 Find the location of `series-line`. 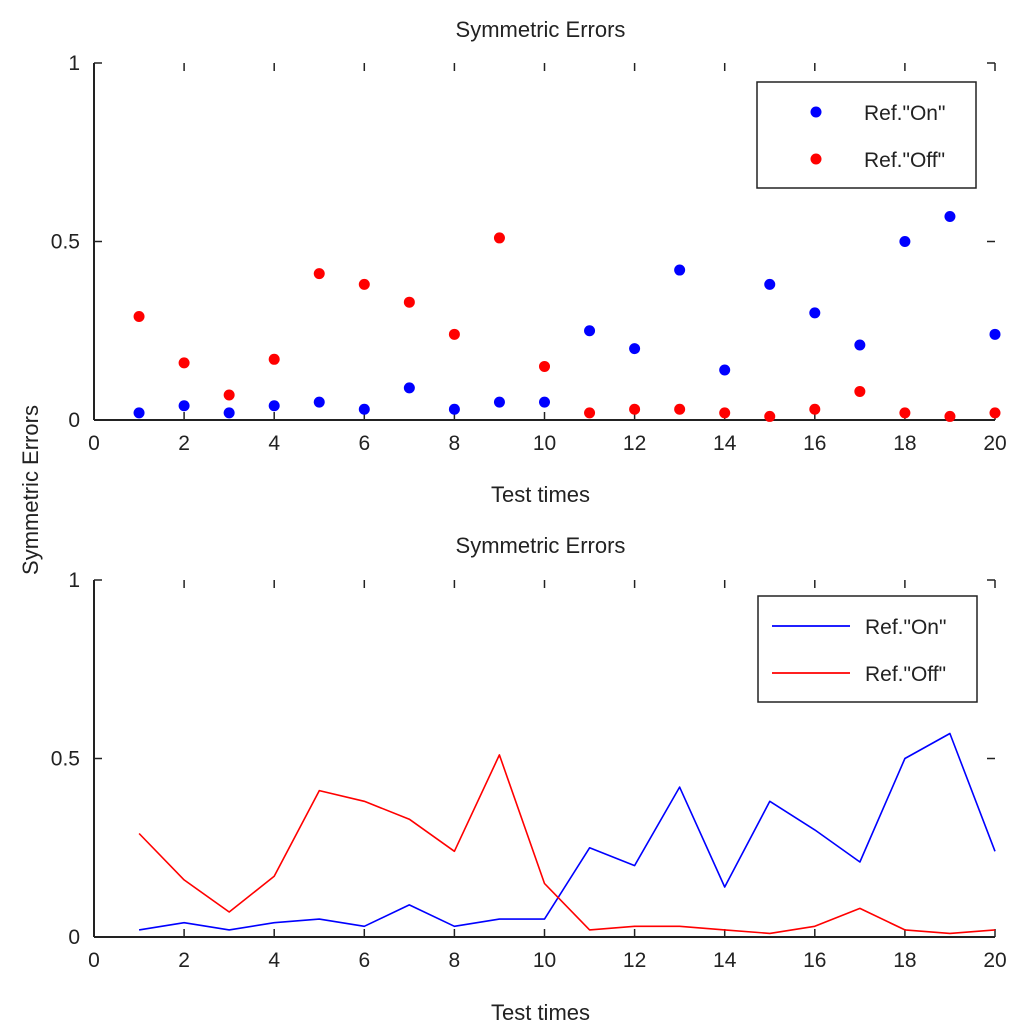

series-line is located at coordinates (567, 844).